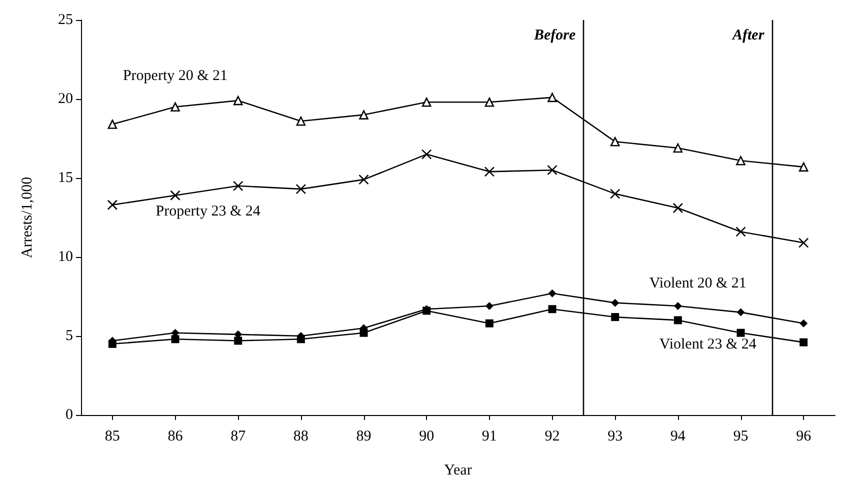 The height and width of the screenshot is (504, 846). Describe the element at coordinates (489, 436) in the screenshot. I see `x-tick-label: 91` at that location.